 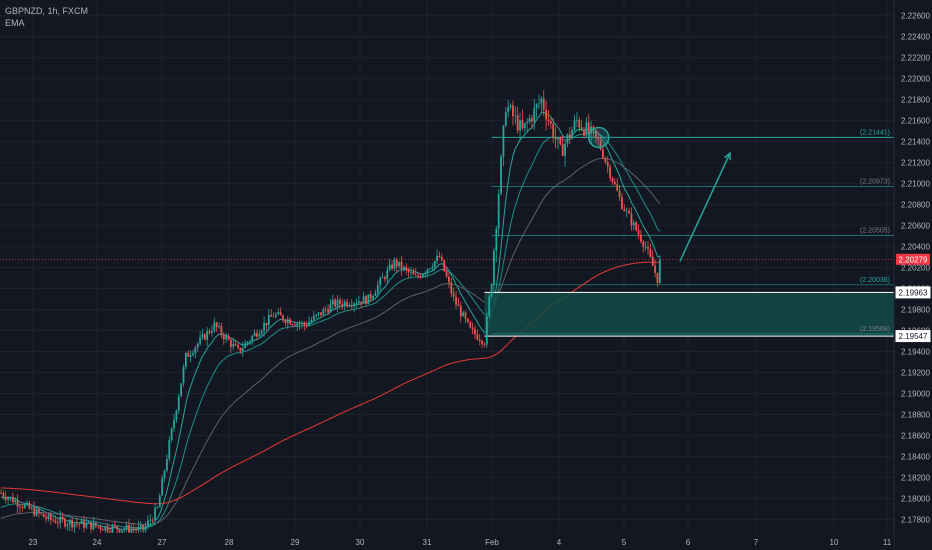 What do you see at coordinates (492, 542) in the screenshot?
I see `time-tick-label: Feb` at bounding box center [492, 542].